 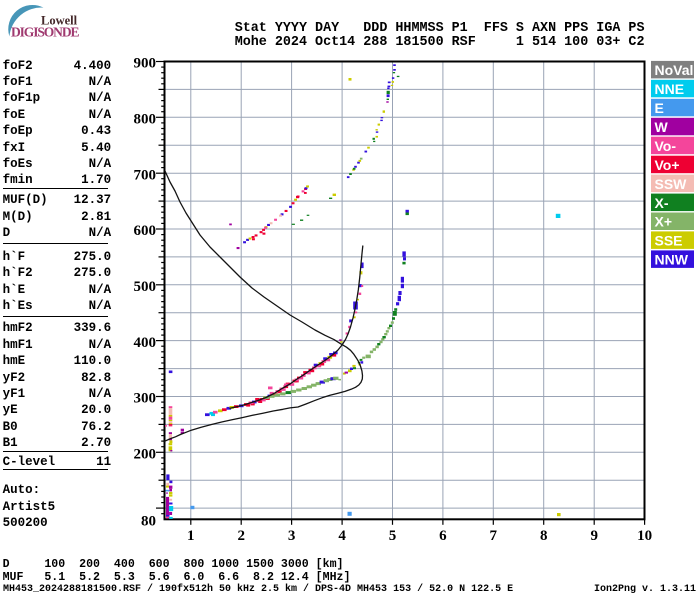 I want to click on svg-text: 3, so click(x=292, y=536).